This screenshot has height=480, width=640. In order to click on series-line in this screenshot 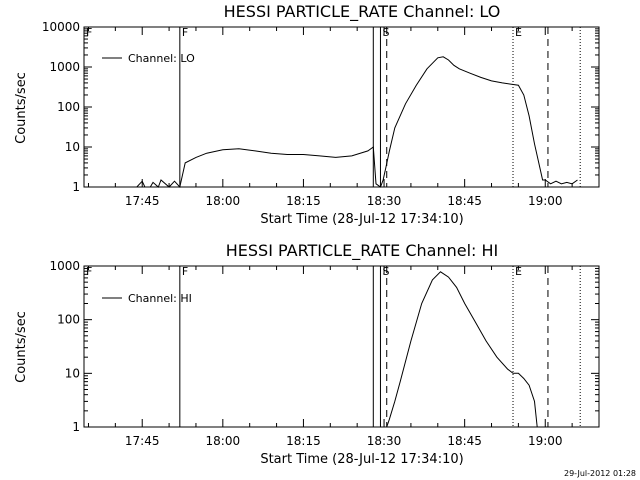, I will do `click(462, 349)`.